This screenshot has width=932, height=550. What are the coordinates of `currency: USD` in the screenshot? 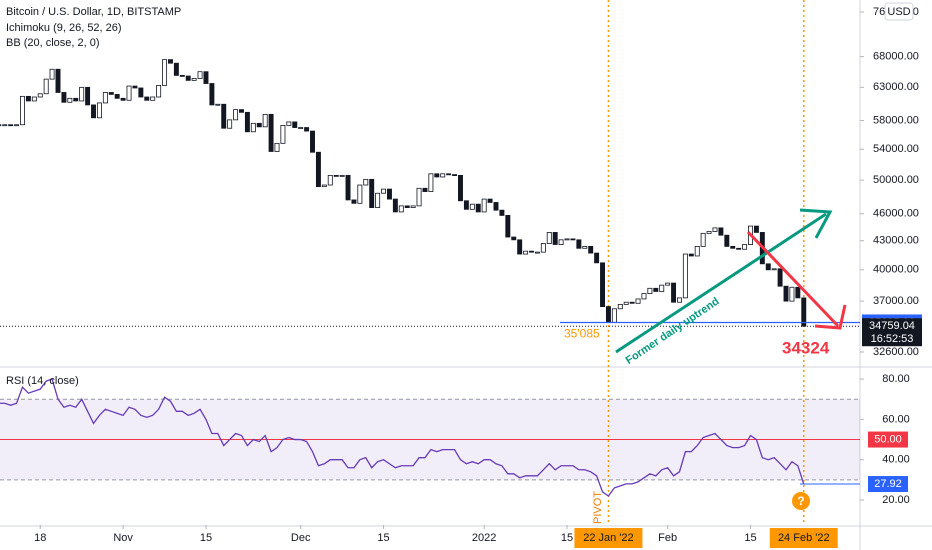 It's located at (898, 12).